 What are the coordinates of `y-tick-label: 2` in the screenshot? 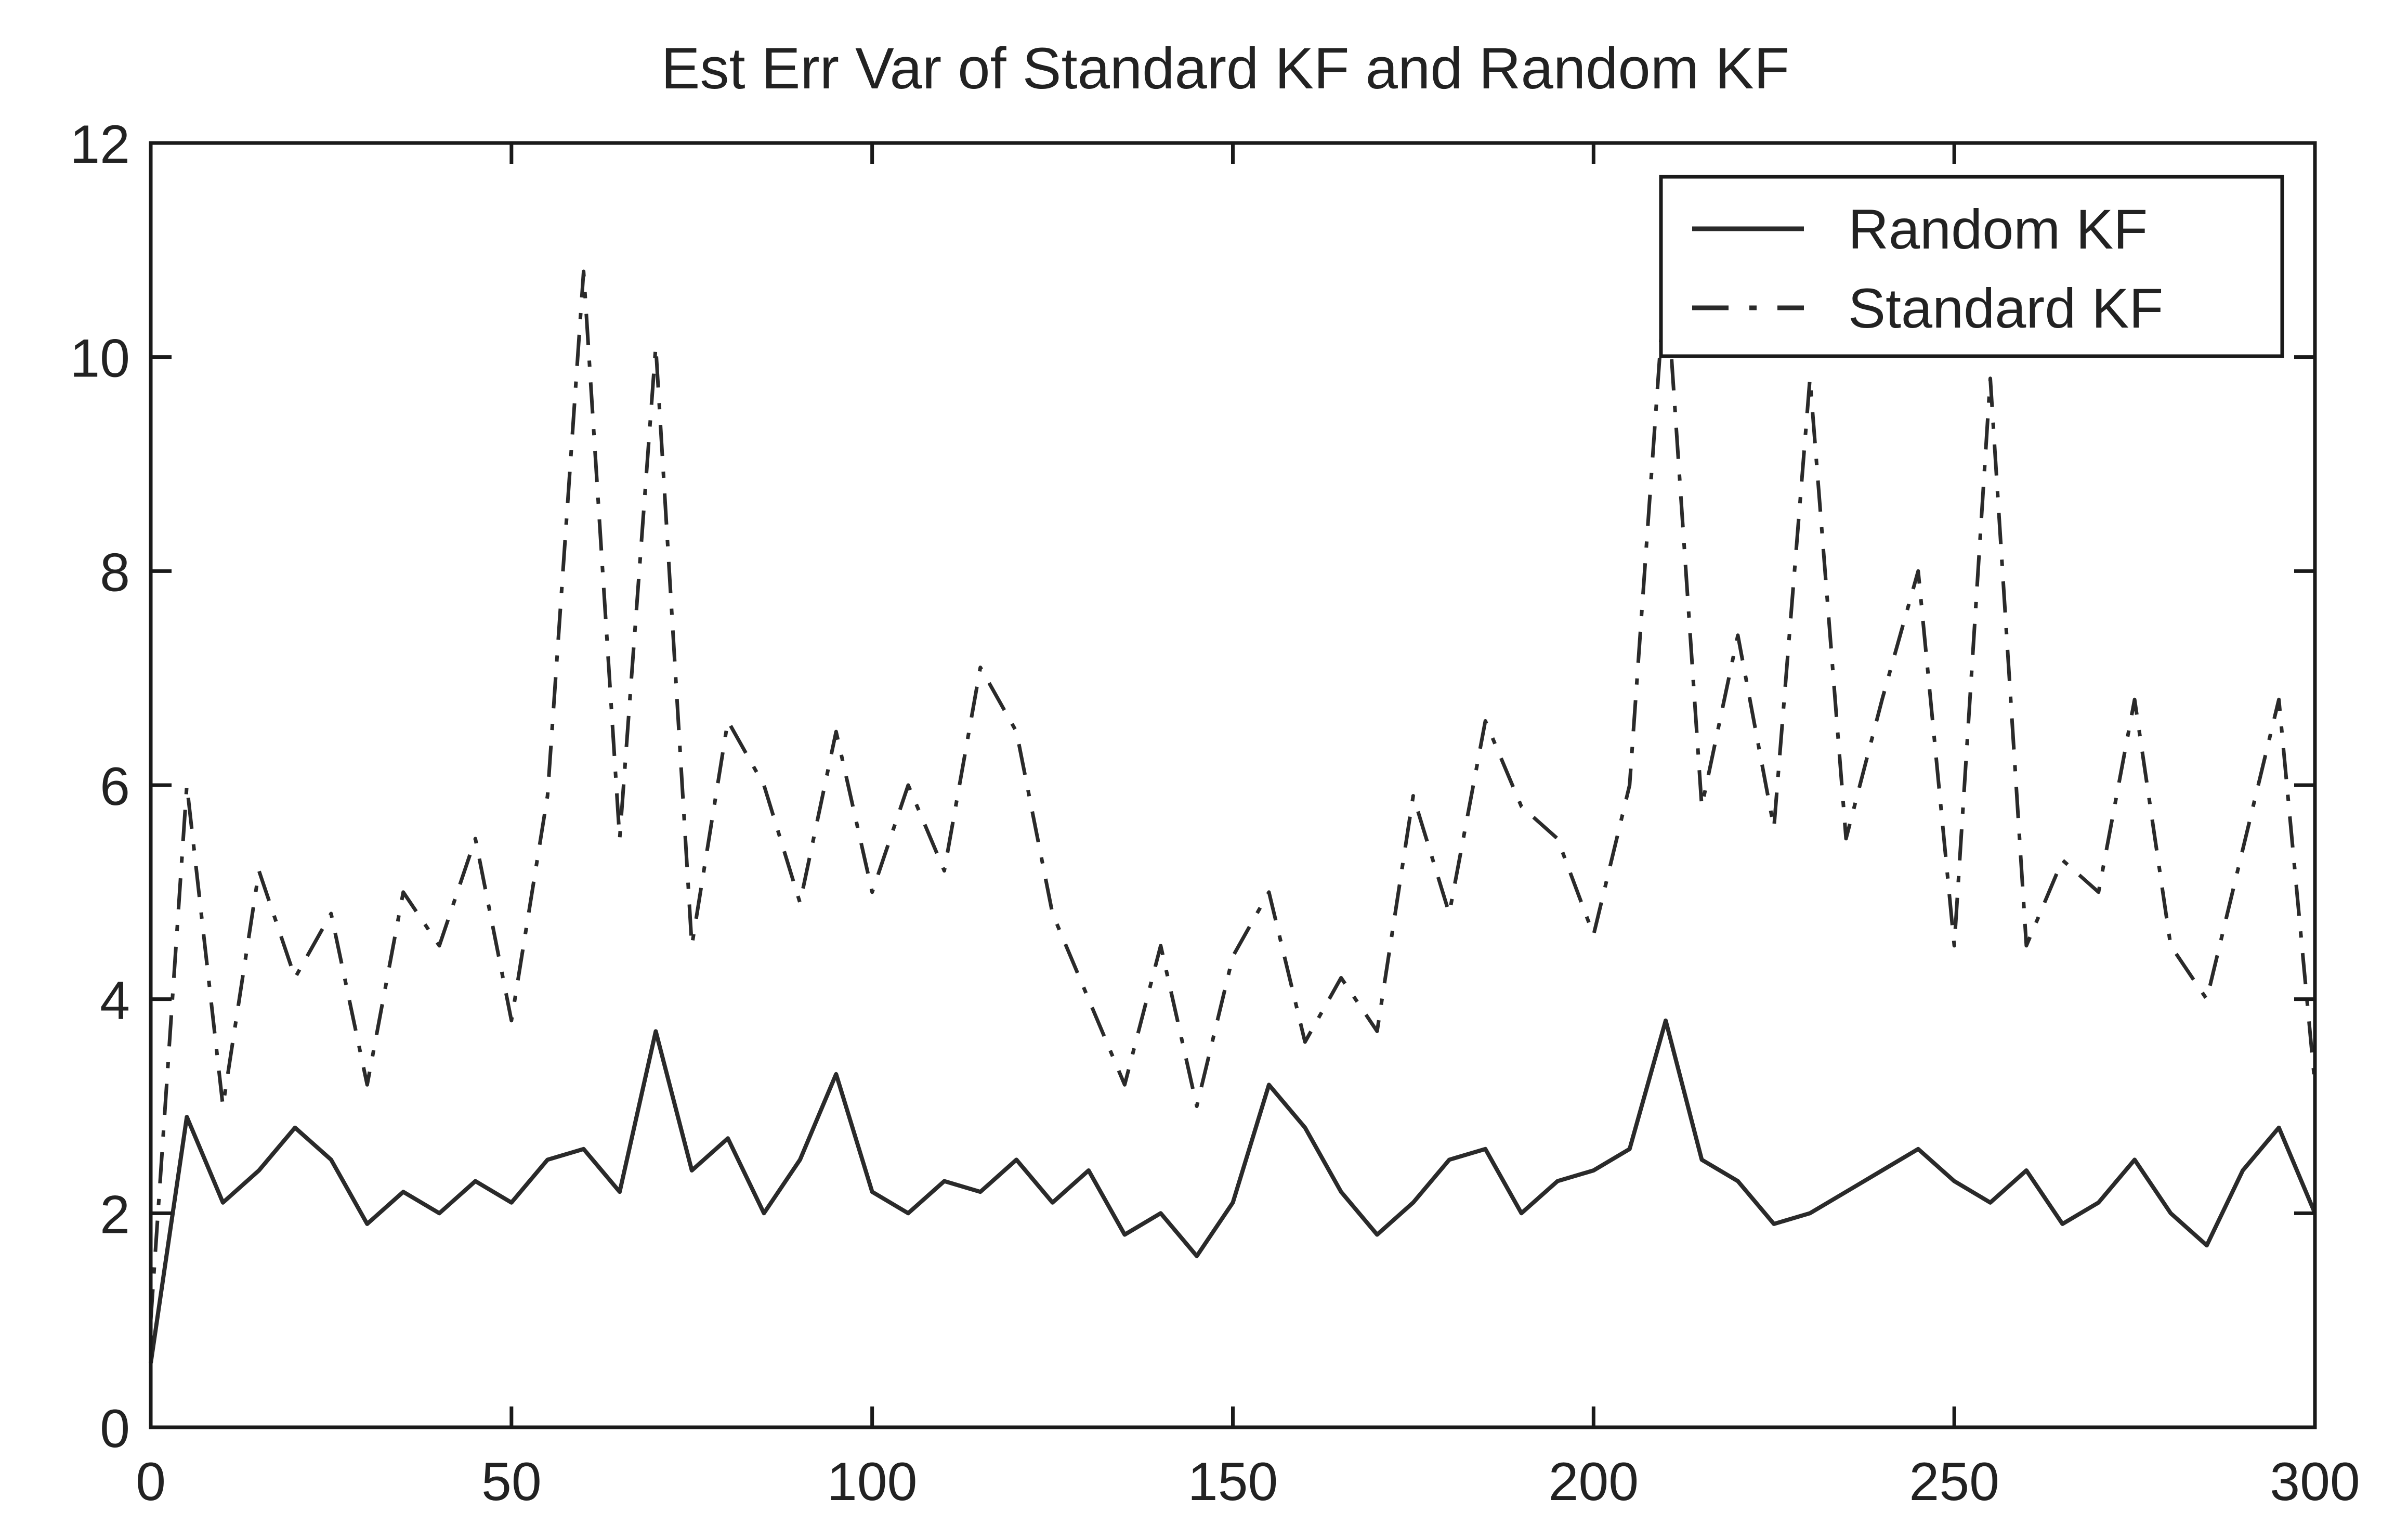 It's located at (115, 1214).